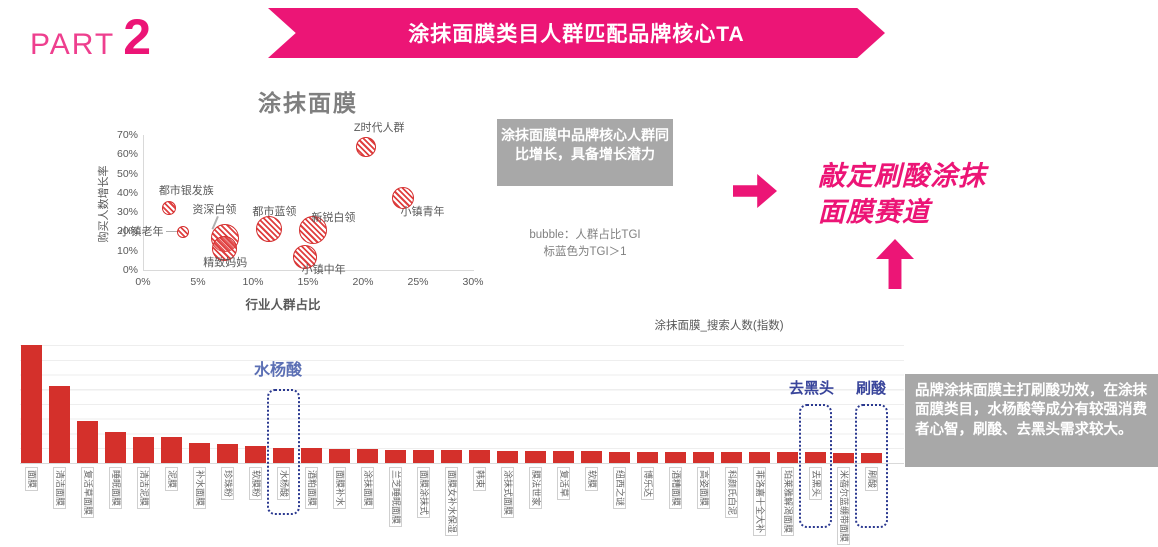 This screenshot has width=1158, height=547. I want to click on bubble-note-line2: 标蓝色为TGI＞1, so click(585, 252).